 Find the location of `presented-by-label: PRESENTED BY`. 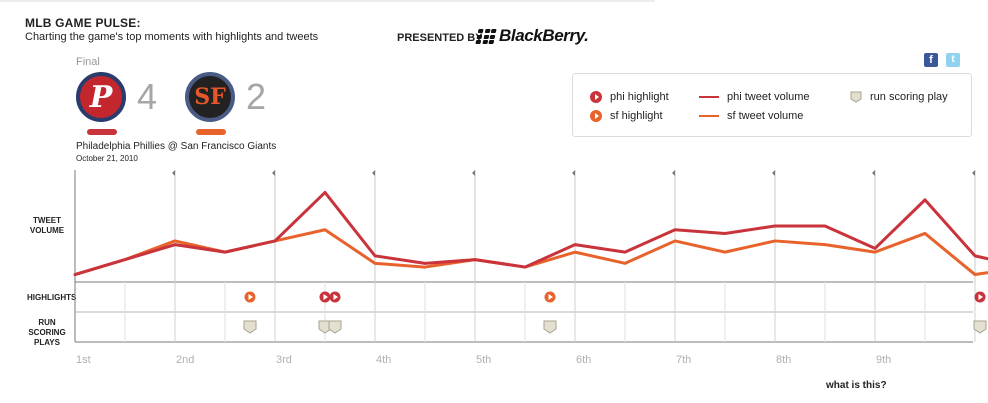

presented-by-label: PRESENTED BY is located at coordinates (440, 38).